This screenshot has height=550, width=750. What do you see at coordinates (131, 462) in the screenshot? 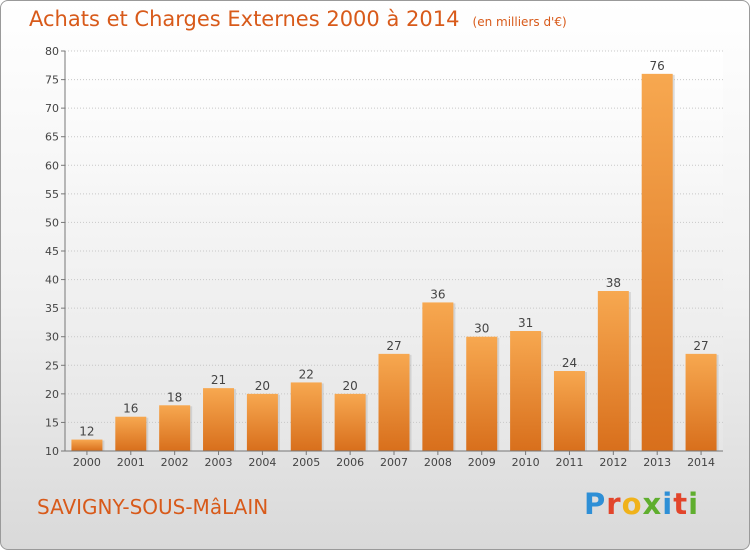
I see `x-tick-label: 2001` at bounding box center [131, 462].